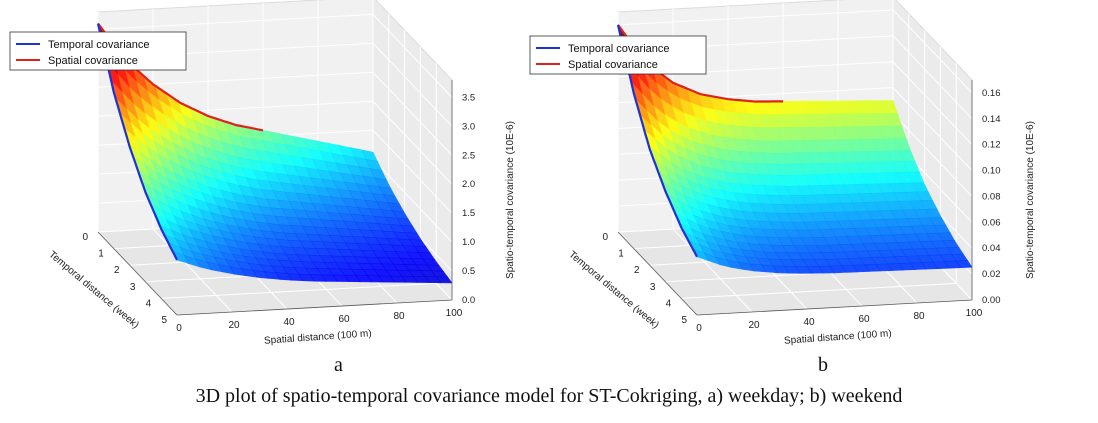 The image size is (1098, 423). I want to click on z-tick-label: 0.02, so click(991, 274).